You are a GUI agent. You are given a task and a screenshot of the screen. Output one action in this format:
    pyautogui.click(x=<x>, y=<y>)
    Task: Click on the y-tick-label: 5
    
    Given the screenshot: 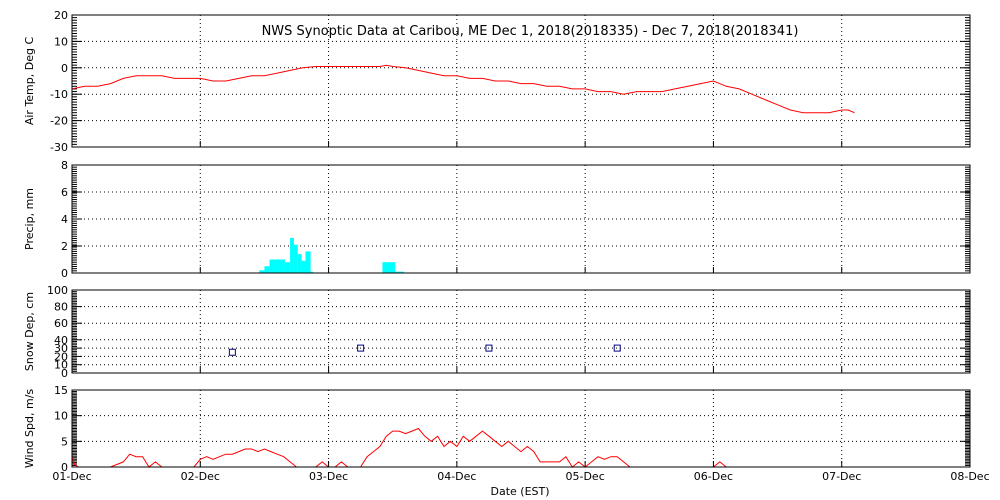 What is the action you would take?
    pyautogui.click(x=64, y=441)
    